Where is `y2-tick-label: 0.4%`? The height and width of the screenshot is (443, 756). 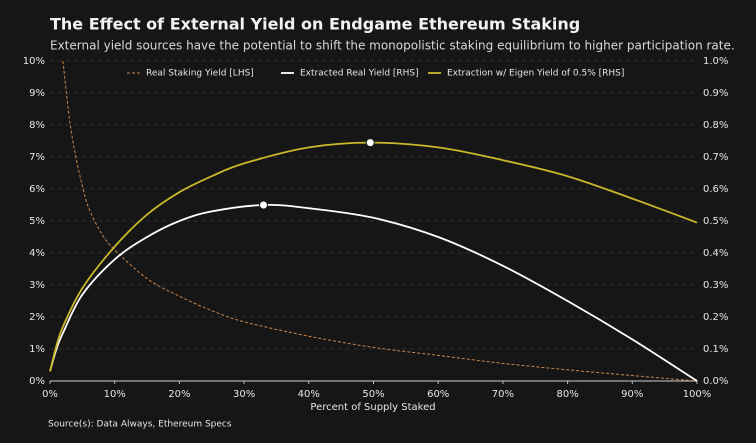
y2-tick-label: 0.4% is located at coordinates (715, 253).